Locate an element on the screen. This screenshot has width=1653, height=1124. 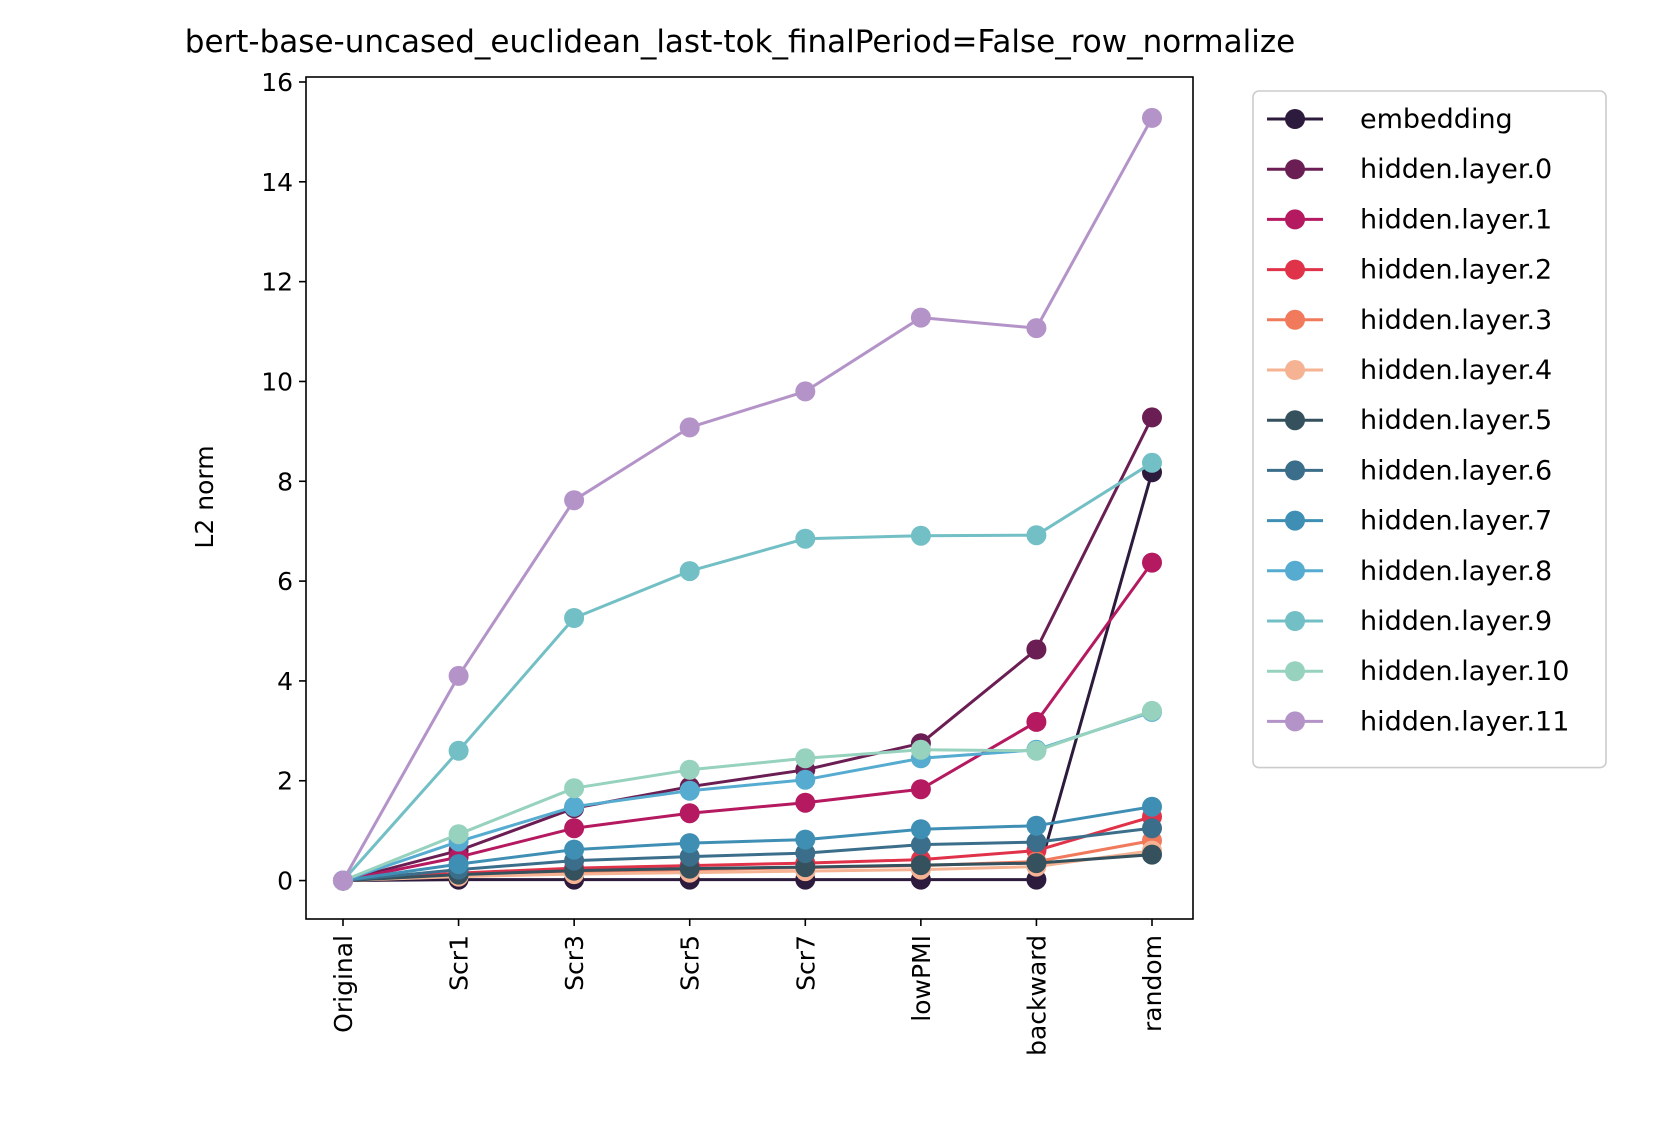
x-tick-label: lowPMI is located at coordinates (921, 978).